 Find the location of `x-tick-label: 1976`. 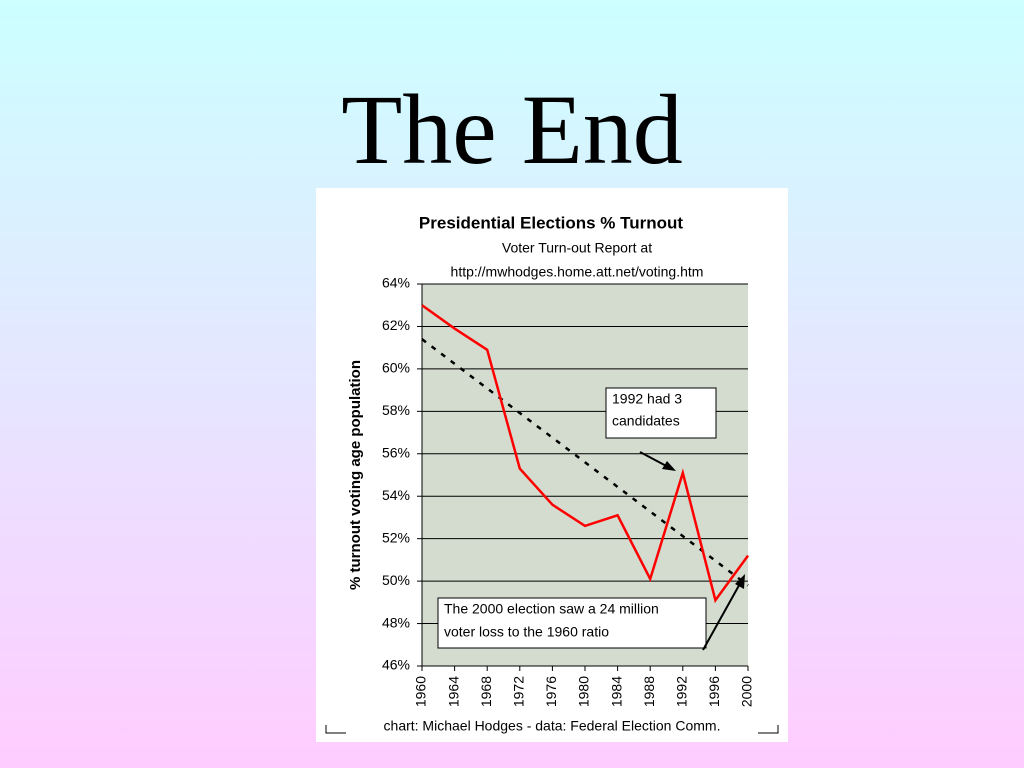

x-tick-label: 1976 is located at coordinates (551, 691).